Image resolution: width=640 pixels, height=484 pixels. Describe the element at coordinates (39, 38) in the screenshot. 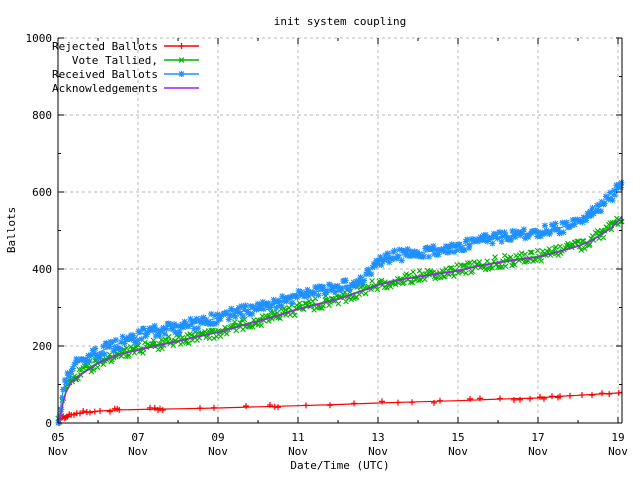

I see `y-tick-label: 1000` at that location.